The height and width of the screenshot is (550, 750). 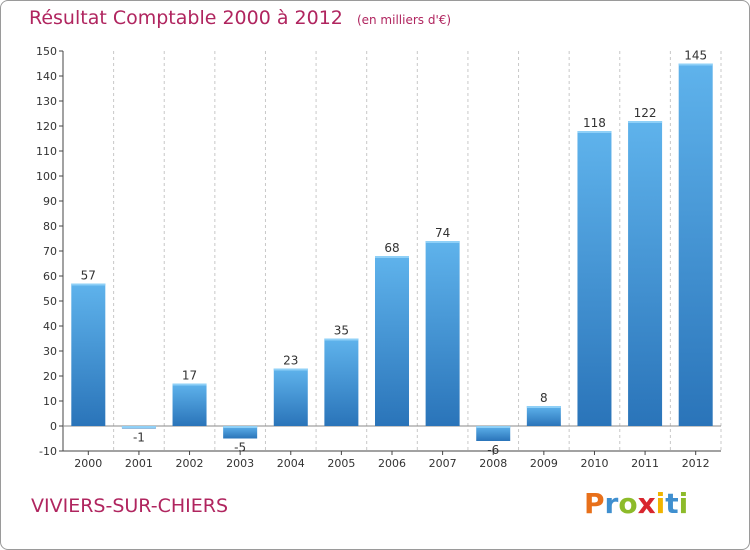 What do you see at coordinates (442, 233) in the screenshot?
I see `value-label: 74` at bounding box center [442, 233].